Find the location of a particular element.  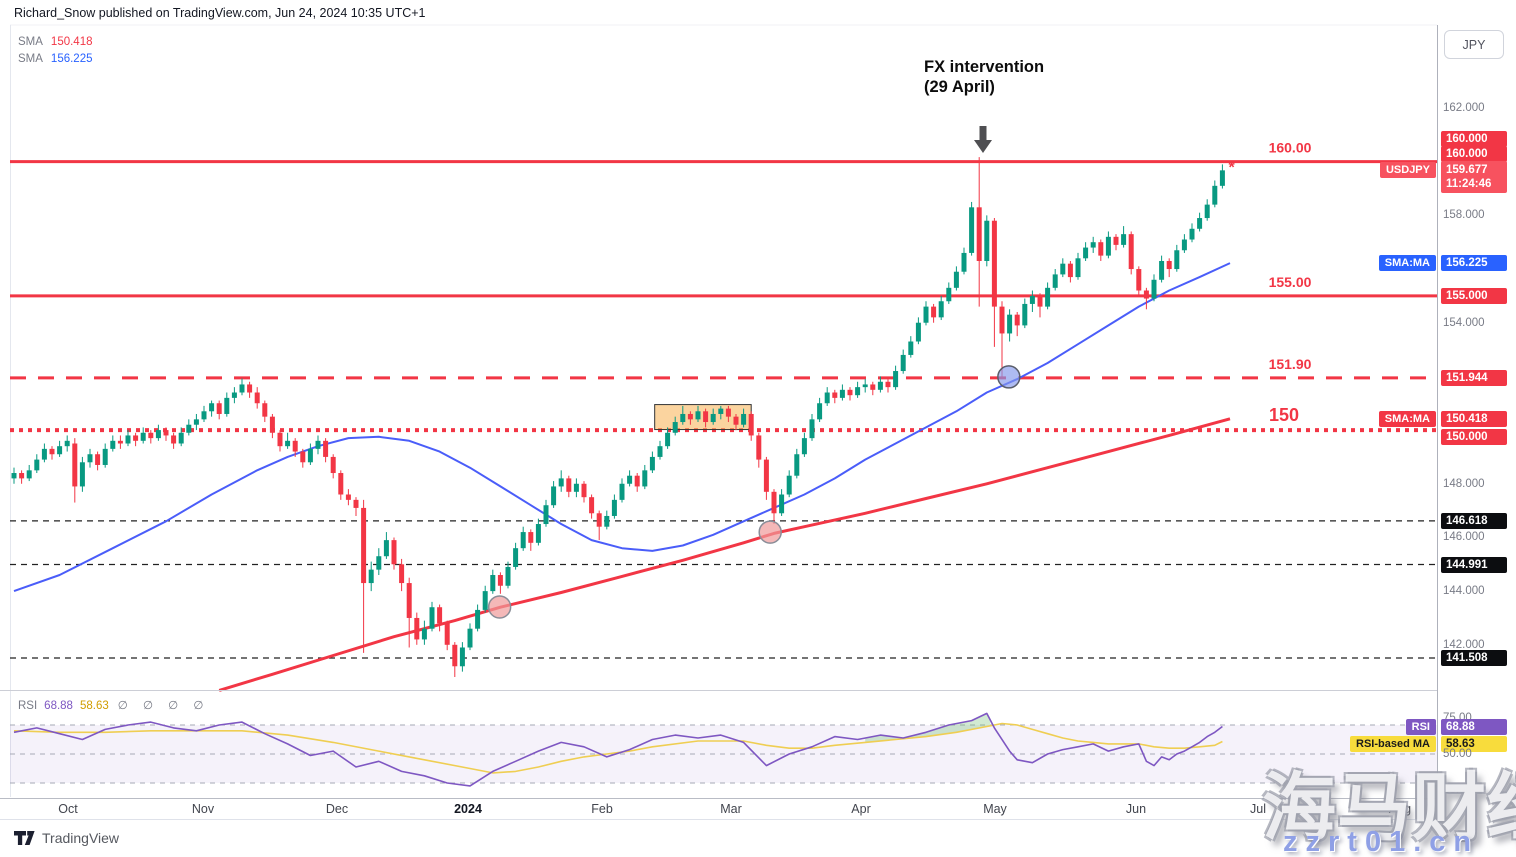

sma-blue-value: 156.225 is located at coordinates (71, 59).